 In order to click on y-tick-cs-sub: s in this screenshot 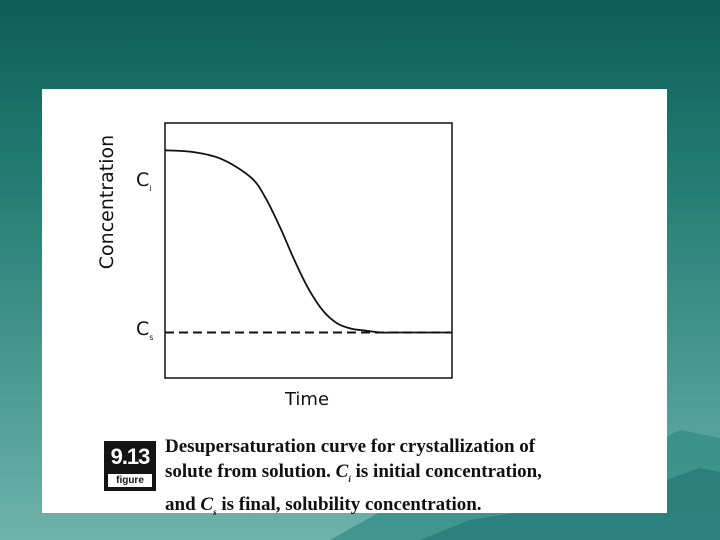, I will do `click(151, 337)`.